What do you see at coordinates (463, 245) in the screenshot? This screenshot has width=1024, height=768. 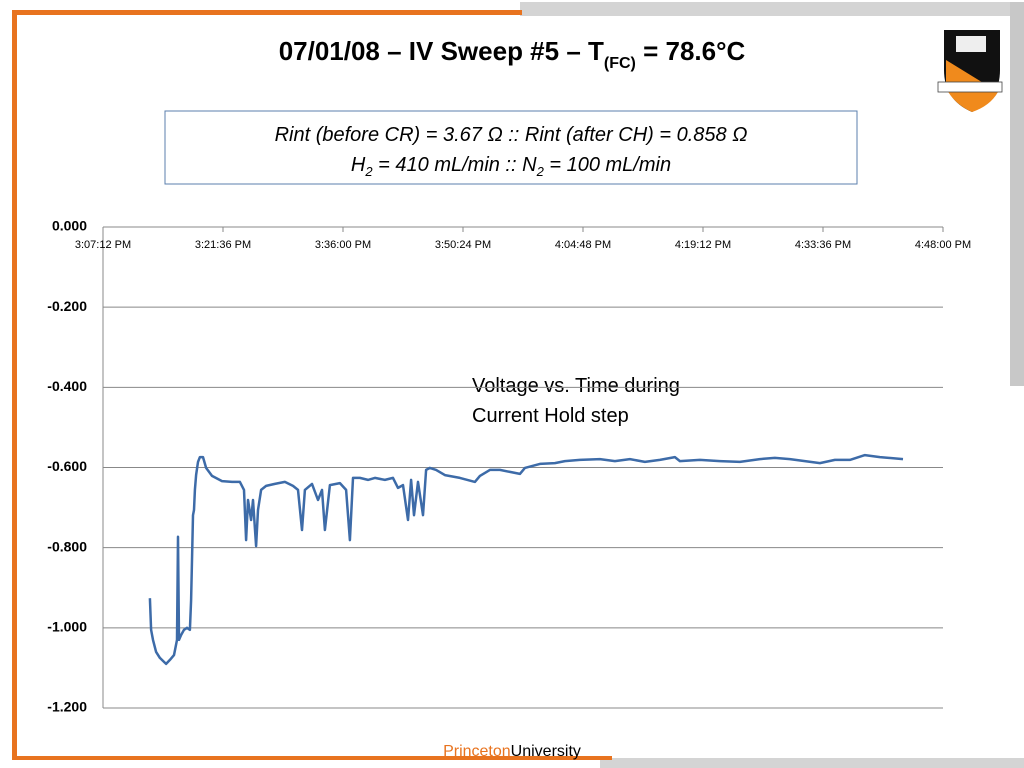 I see `x-tick-label: 3:50:24 PM` at bounding box center [463, 245].